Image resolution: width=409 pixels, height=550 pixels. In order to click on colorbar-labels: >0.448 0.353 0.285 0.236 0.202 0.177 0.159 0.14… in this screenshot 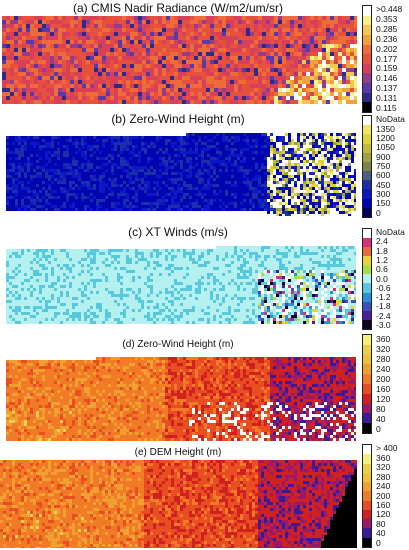, I will do `click(392, 59)`.